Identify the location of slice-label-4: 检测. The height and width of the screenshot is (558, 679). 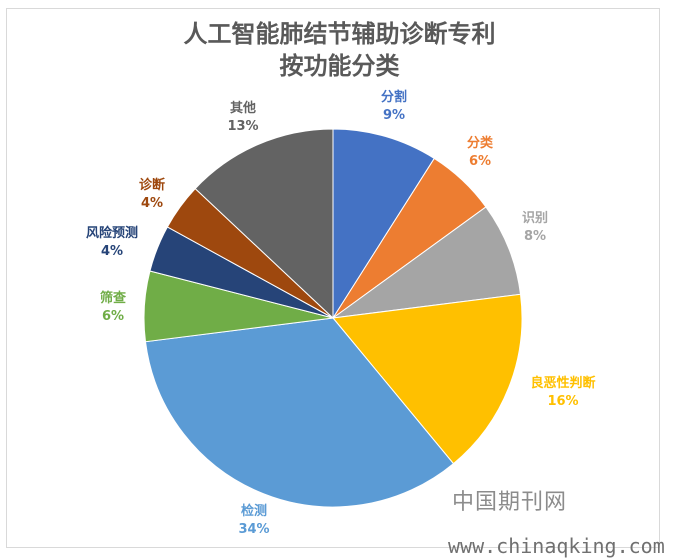
(254, 511).